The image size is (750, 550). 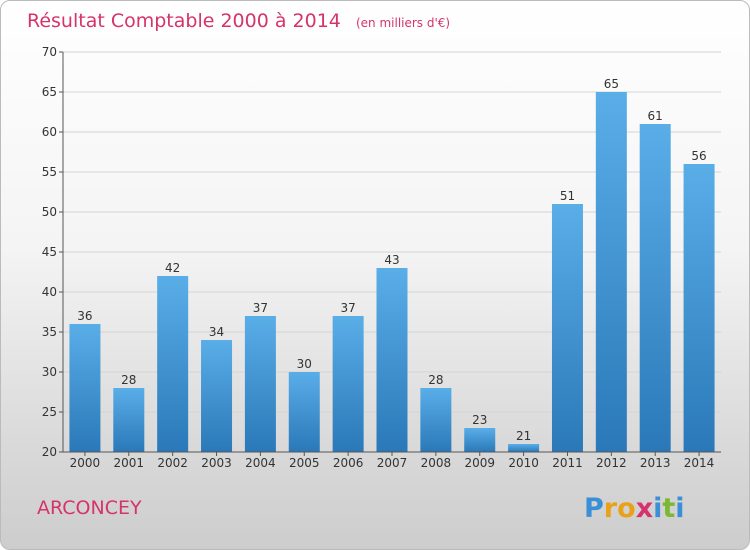 What do you see at coordinates (524, 448) in the screenshot?
I see `bar-2010` at bounding box center [524, 448].